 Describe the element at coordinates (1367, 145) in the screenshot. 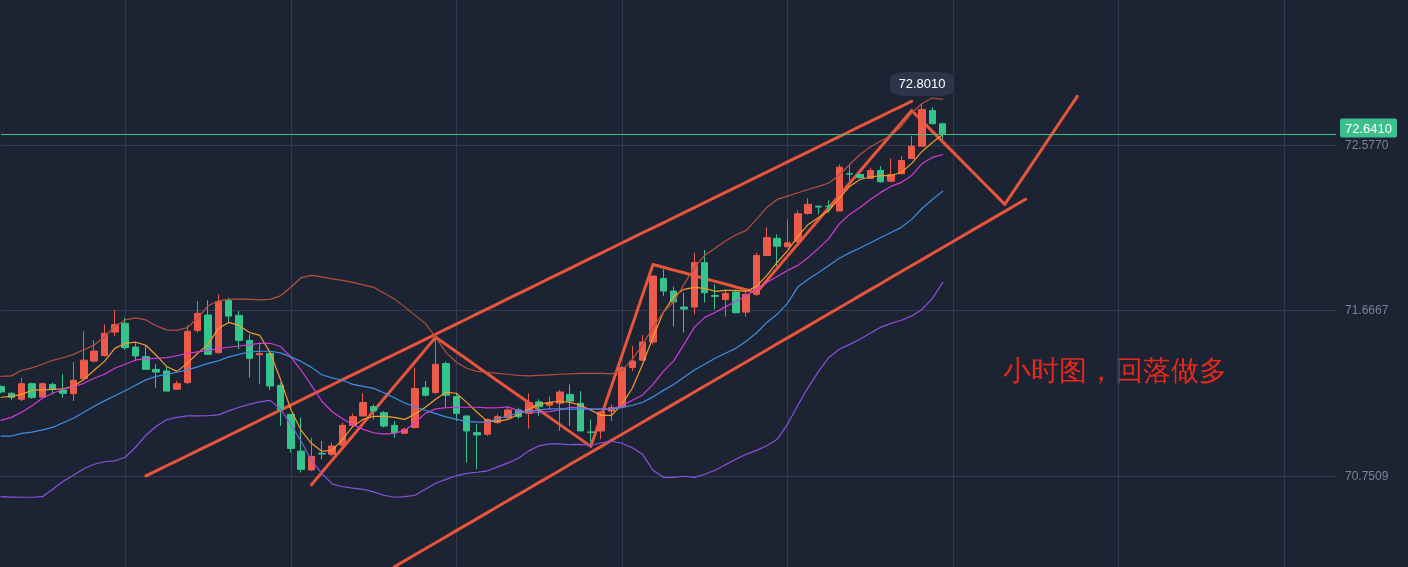

I see `y-tick-label: 72.5770` at that location.